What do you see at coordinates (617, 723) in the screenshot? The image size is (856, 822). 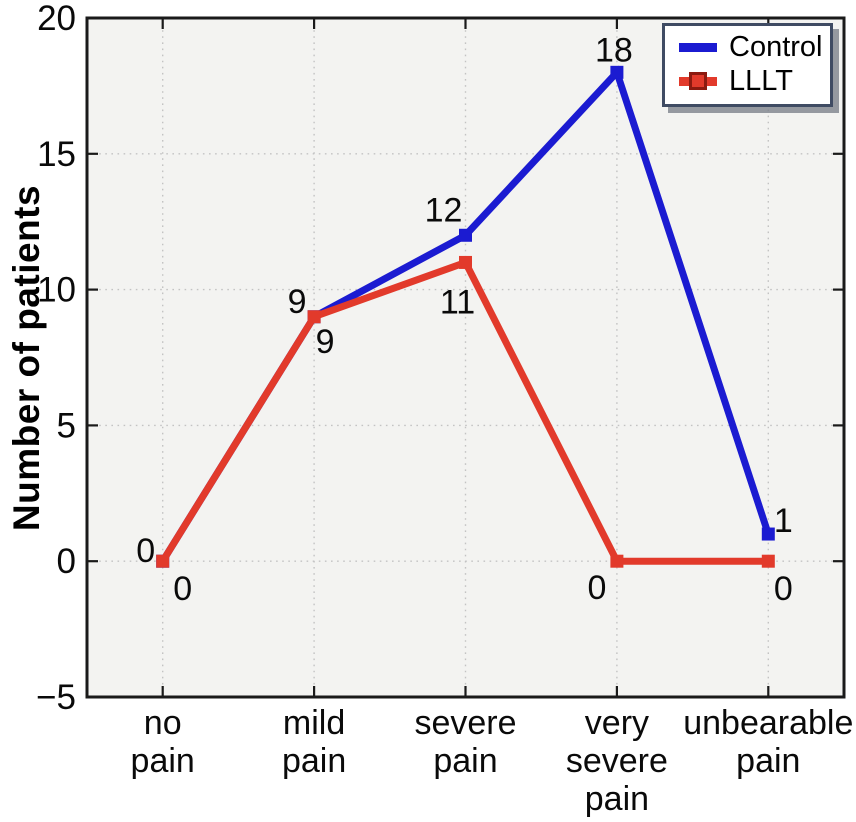 I see `x-category-label: very` at bounding box center [617, 723].